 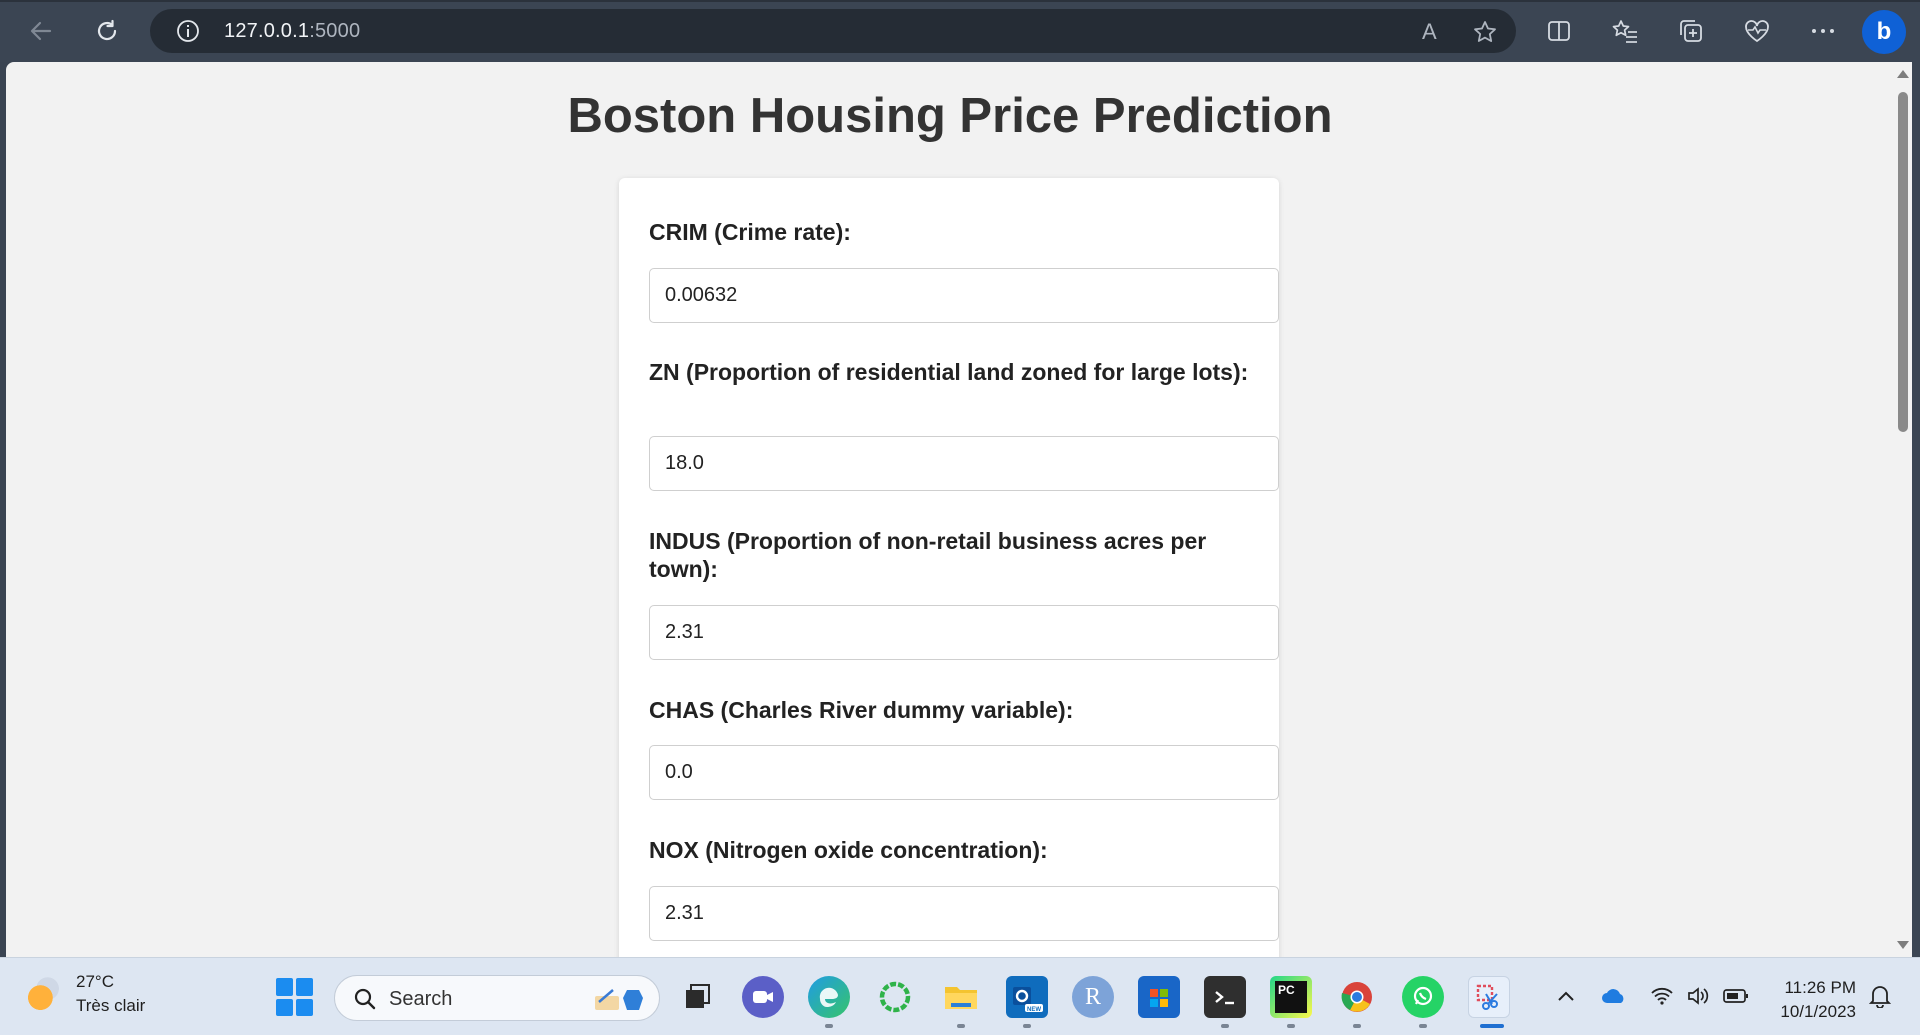 I want to click on terminal-running-indicator, so click(x=1225, y=1026).